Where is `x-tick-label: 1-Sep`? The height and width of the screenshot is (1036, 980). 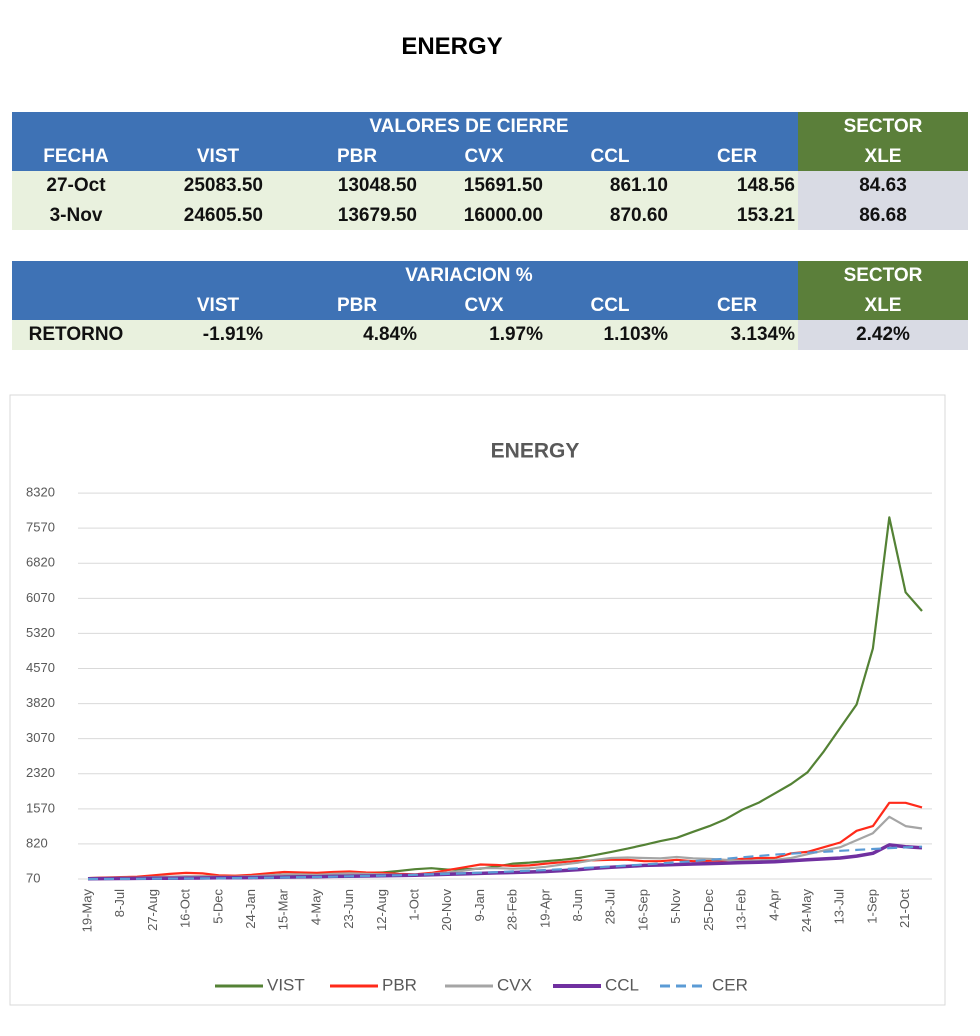
x-tick-label: 1-Sep is located at coordinates (871, 906).